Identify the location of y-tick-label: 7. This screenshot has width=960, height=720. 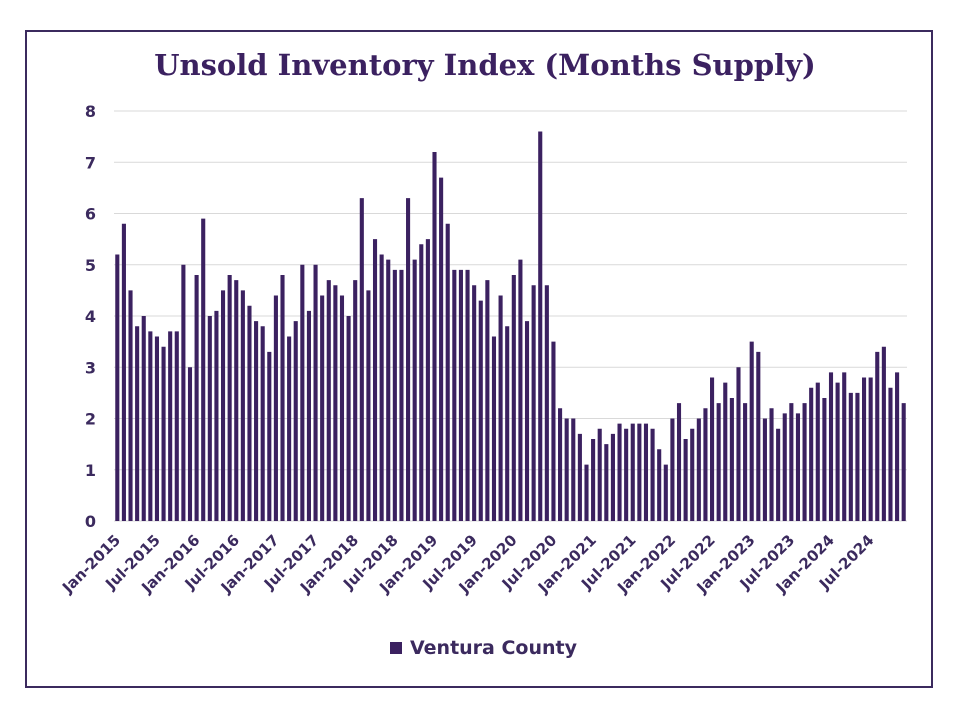
(90, 162).